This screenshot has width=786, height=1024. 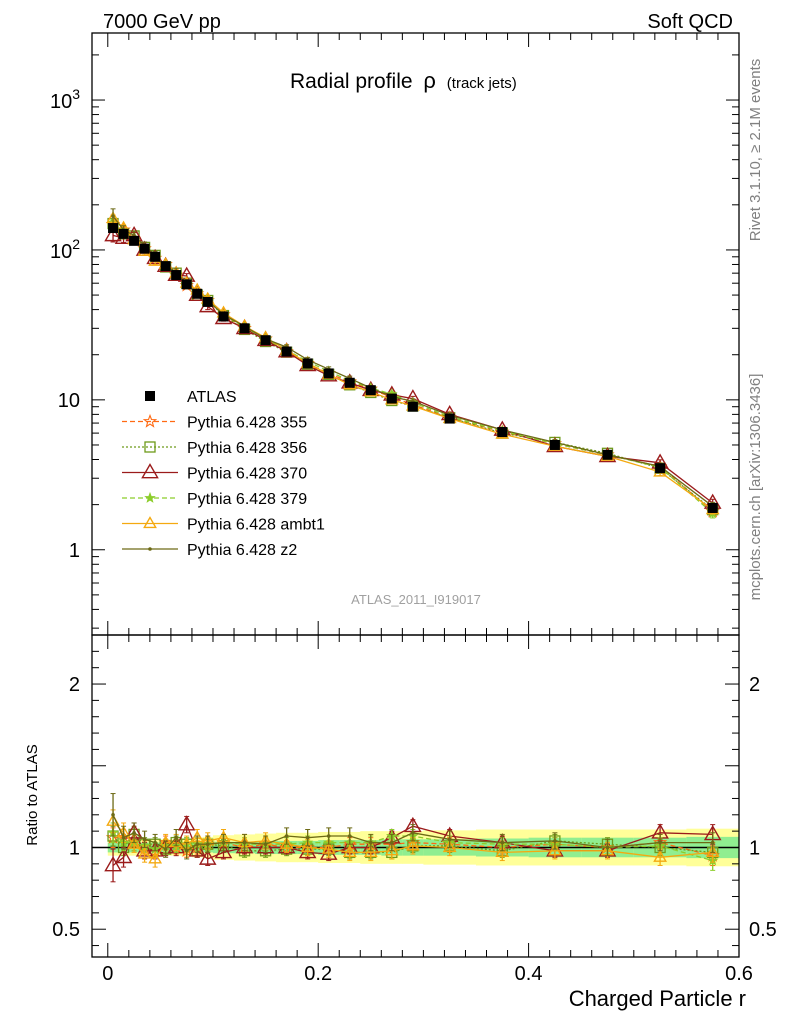 I want to click on x-tick-label: 0.6, so click(x=739, y=974).